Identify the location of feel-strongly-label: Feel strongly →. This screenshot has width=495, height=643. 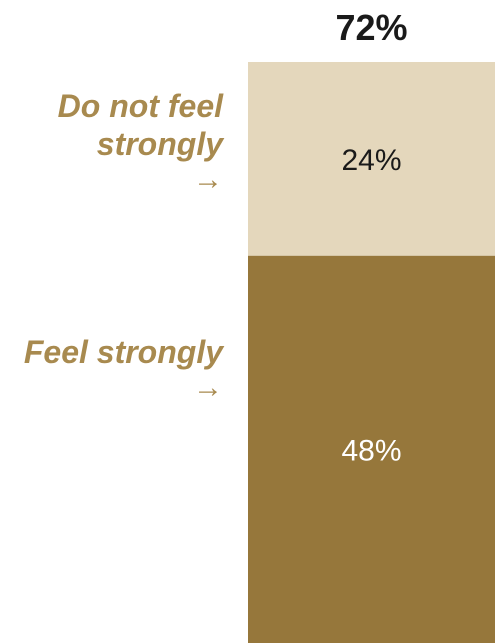
(111, 369).